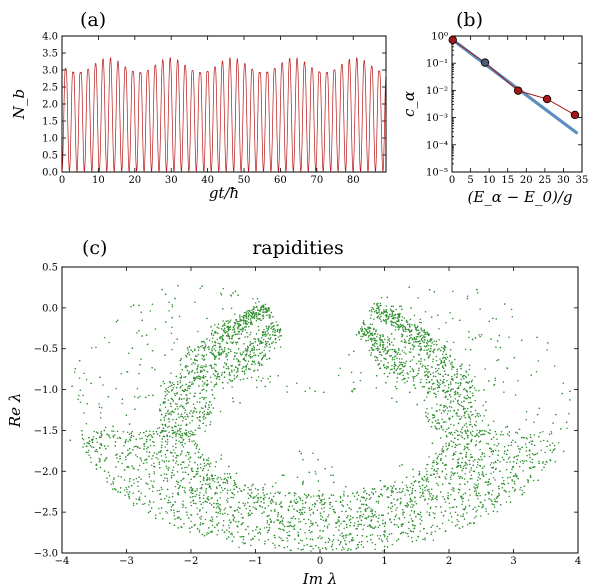 This screenshot has width=590, height=588. I want to click on panel-a-ytick-label: 2.5, so click(50, 88).